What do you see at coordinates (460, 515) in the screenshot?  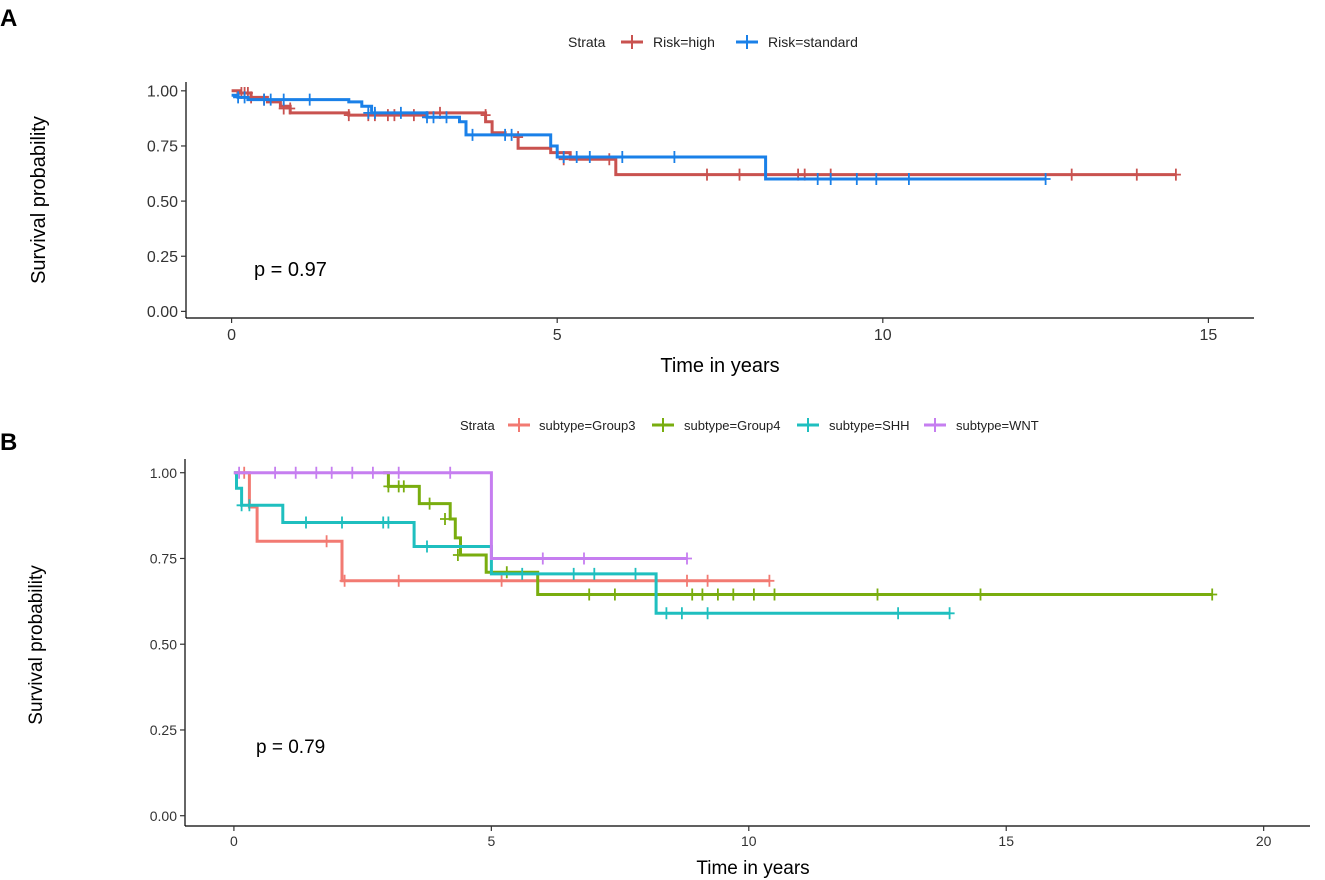 I see `series-line-subtype-wnt` at bounding box center [460, 515].